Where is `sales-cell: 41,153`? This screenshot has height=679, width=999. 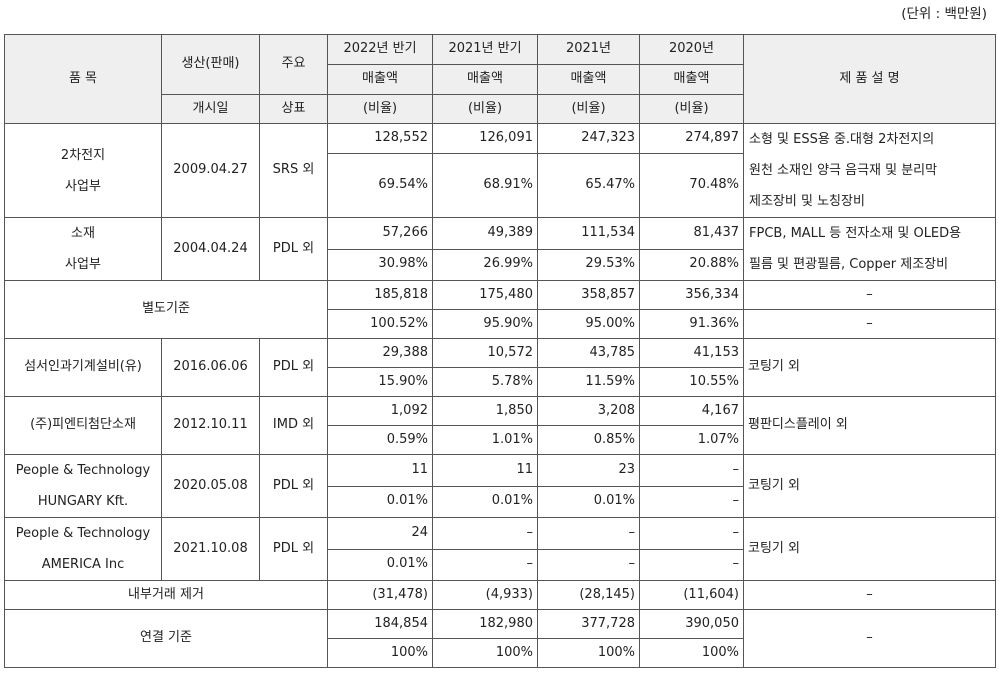 sales-cell: 41,153 is located at coordinates (691, 353).